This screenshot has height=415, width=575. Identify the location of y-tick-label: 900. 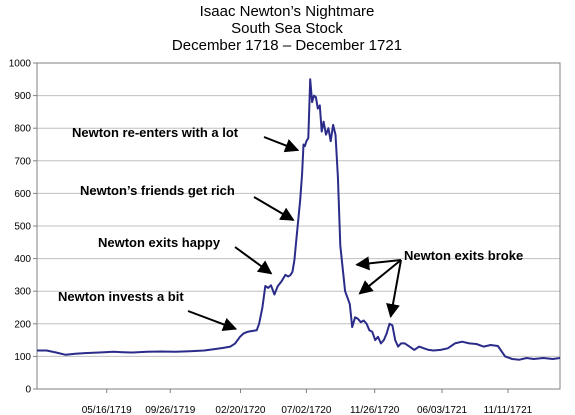
(22, 96).